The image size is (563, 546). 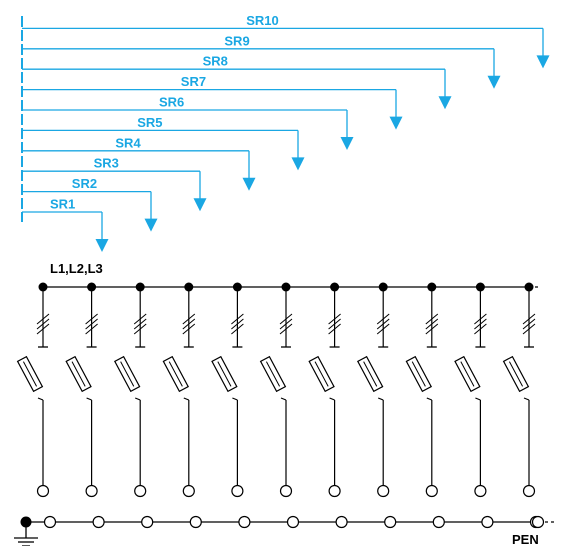 I want to click on range-sr5: SR5, so click(x=163, y=143).